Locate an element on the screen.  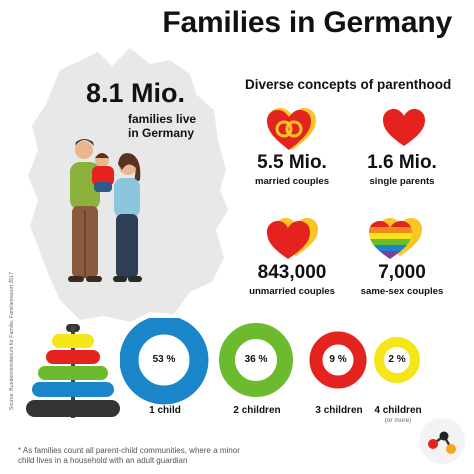
married-couples-label: married couples is located at coordinates (292, 181).